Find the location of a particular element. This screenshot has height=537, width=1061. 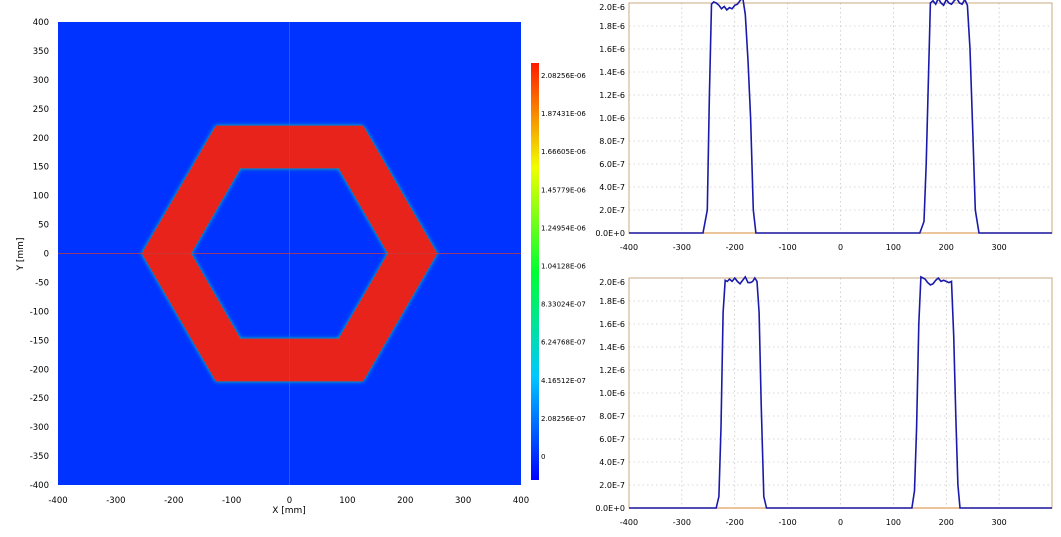

heatmap-x-tick-label: 400 is located at coordinates (521, 501).